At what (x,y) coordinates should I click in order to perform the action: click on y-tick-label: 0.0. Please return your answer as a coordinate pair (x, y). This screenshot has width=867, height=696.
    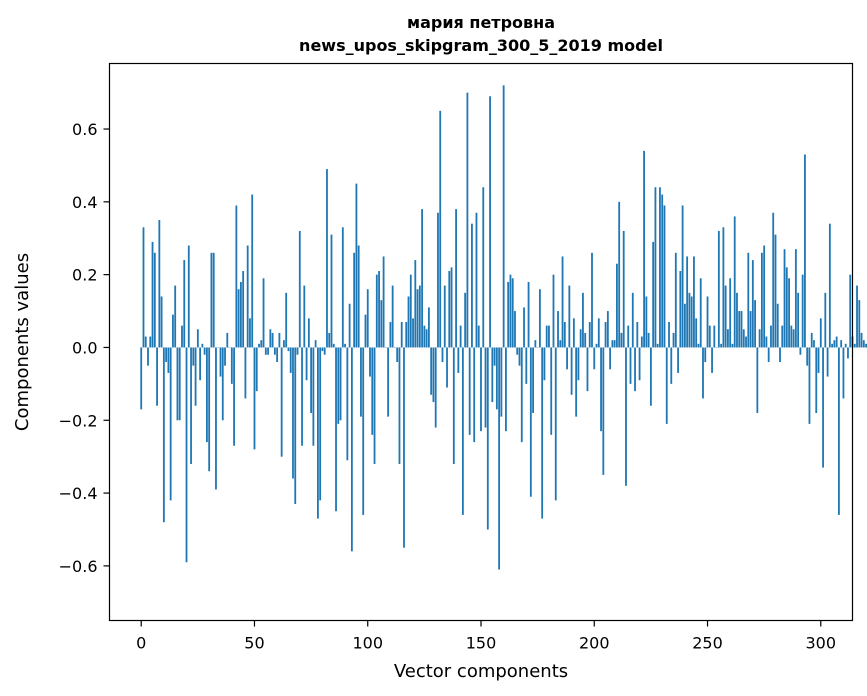
    Looking at the image, I should click on (84, 347).